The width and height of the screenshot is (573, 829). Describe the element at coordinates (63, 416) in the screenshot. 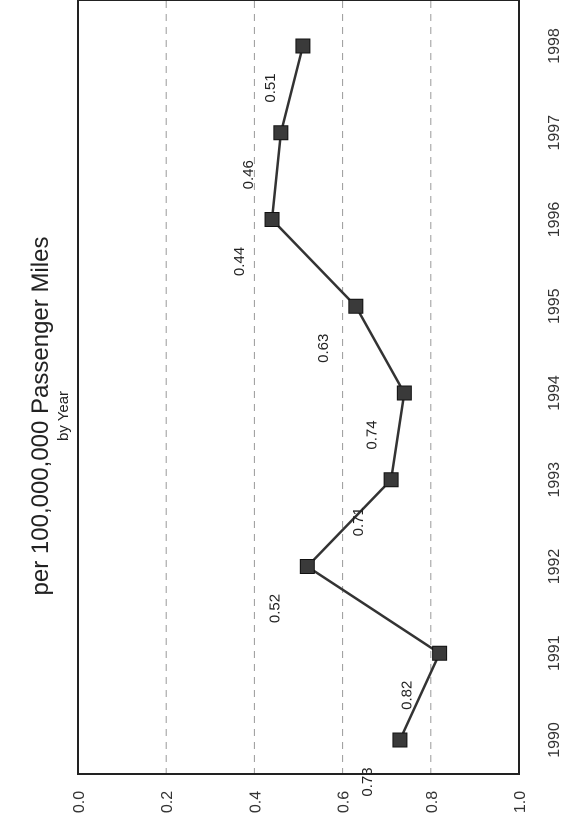

I see `chart-subtitle: by Year` at that location.